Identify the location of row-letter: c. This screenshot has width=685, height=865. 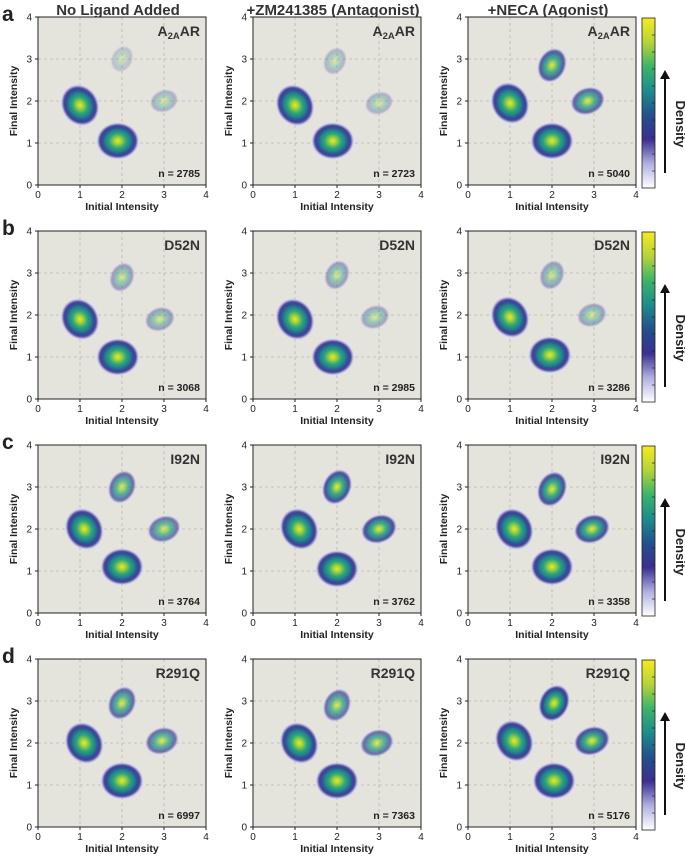
(8, 442).